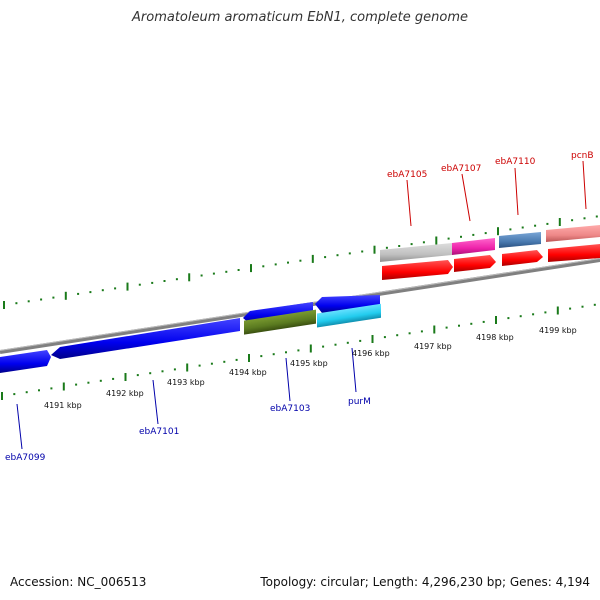 The image size is (600, 600). I want to click on gene-ebA7103-box, so click(280, 322).